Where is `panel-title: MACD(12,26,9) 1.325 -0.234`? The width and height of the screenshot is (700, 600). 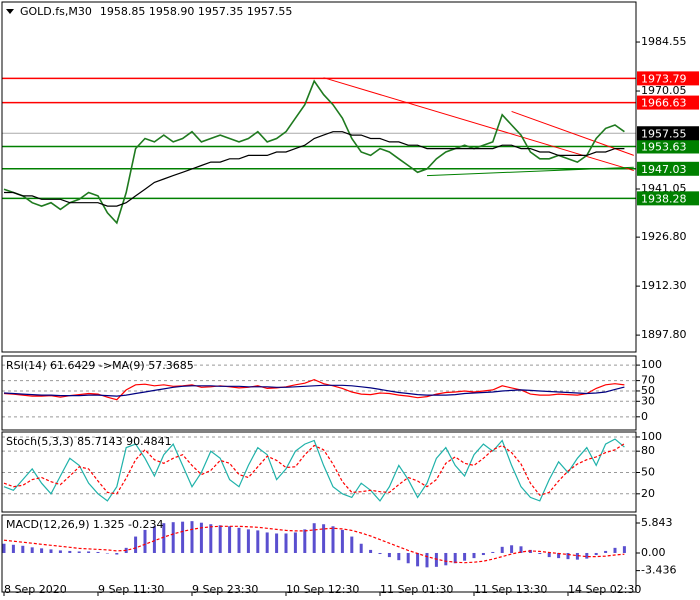 panel-title: MACD(12,26,9) 1.325 -0.234 is located at coordinates (85, 524).